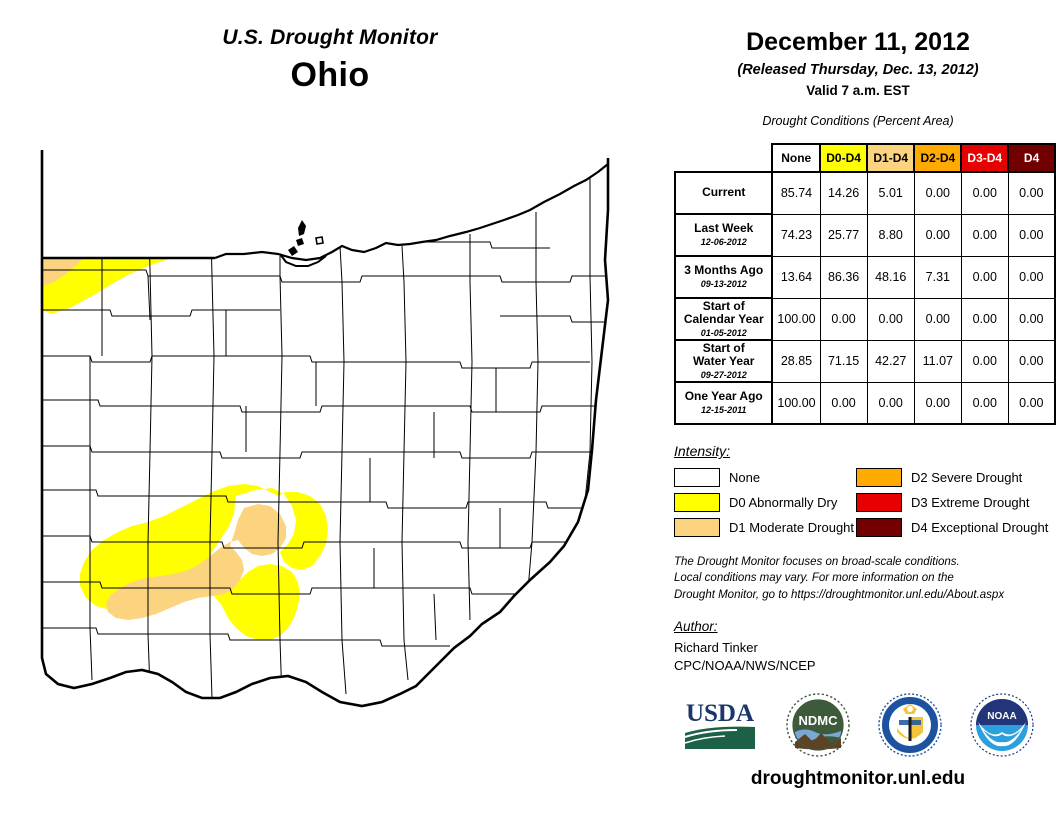  Describe the element at coordinates (910, 727) in the screenshot. I see `commerce-seal` at that location.